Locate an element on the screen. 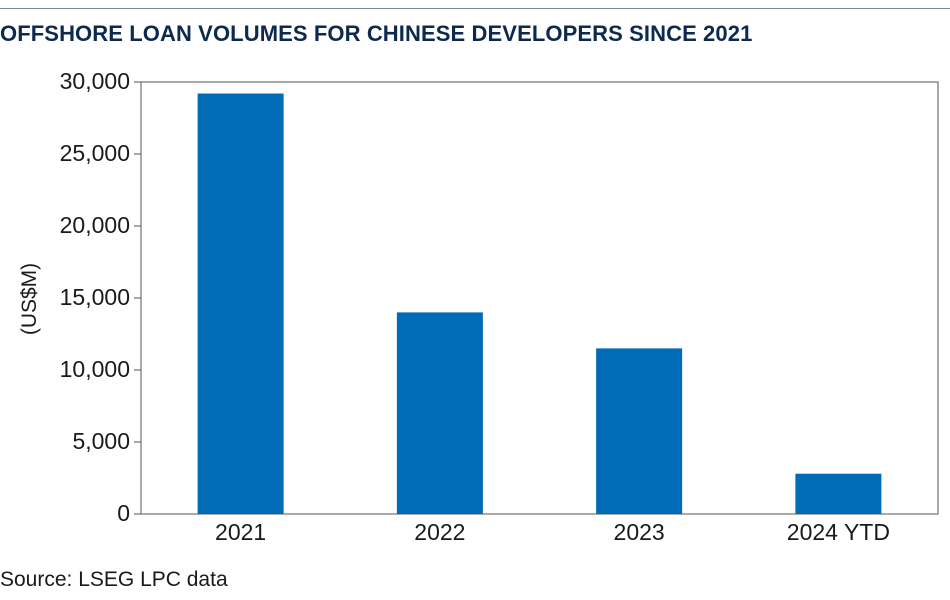 Image resolution: width=950 pixels, height=600 pixels. y-tick-label: 0 is located at coordinates (123, 513).